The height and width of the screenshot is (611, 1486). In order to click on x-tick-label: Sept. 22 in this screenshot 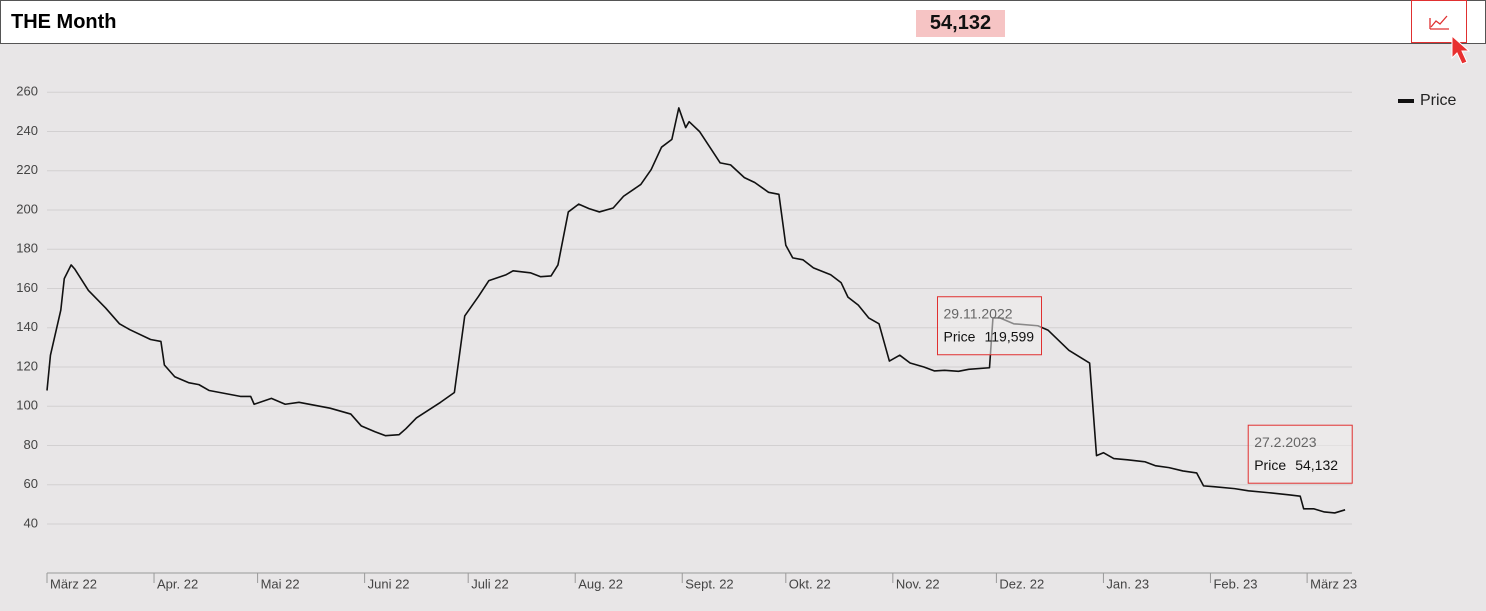, I will do `click(709, 583)`.